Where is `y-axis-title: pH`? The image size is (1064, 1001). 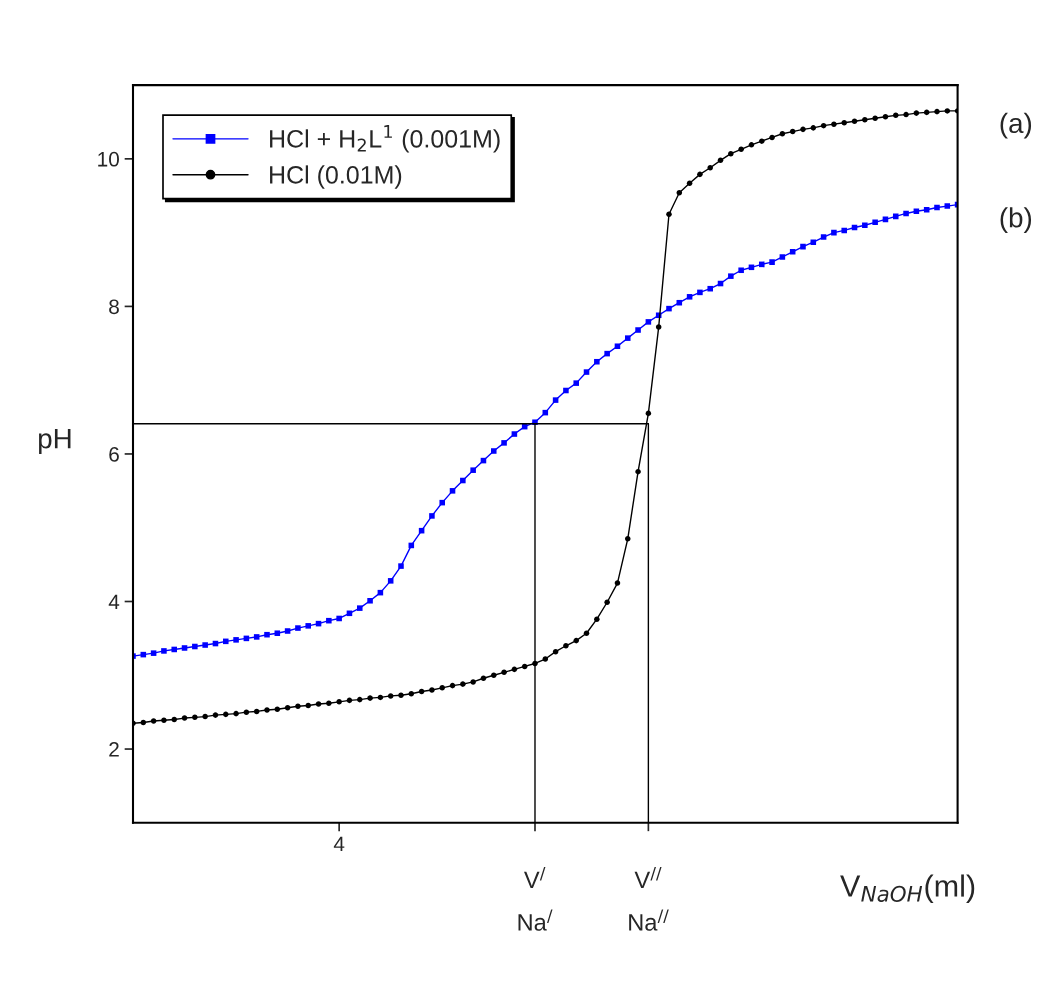
y-axis-title: pH is located at coordinates (55, 441).